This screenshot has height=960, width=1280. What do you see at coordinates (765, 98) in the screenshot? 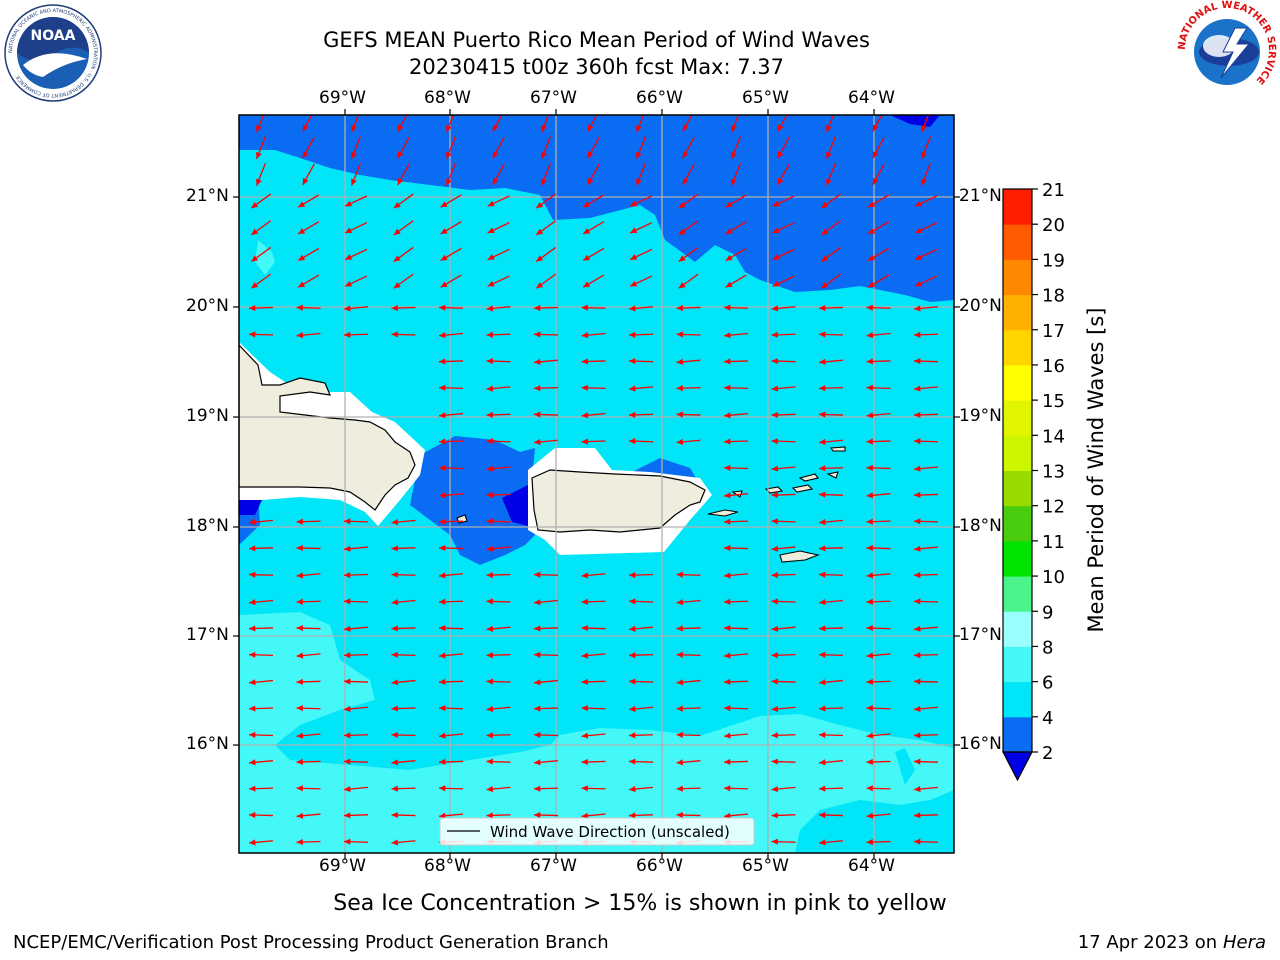
I see `lon-label-top: 65°W` at bounding box center [765, 98].